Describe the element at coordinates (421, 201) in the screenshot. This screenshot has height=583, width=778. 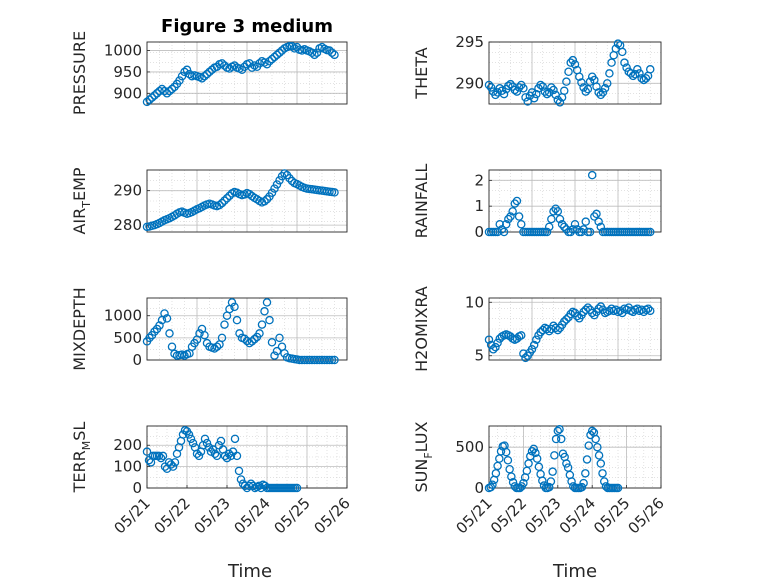
I see `y-axis-label: RAINFALL` at that location.